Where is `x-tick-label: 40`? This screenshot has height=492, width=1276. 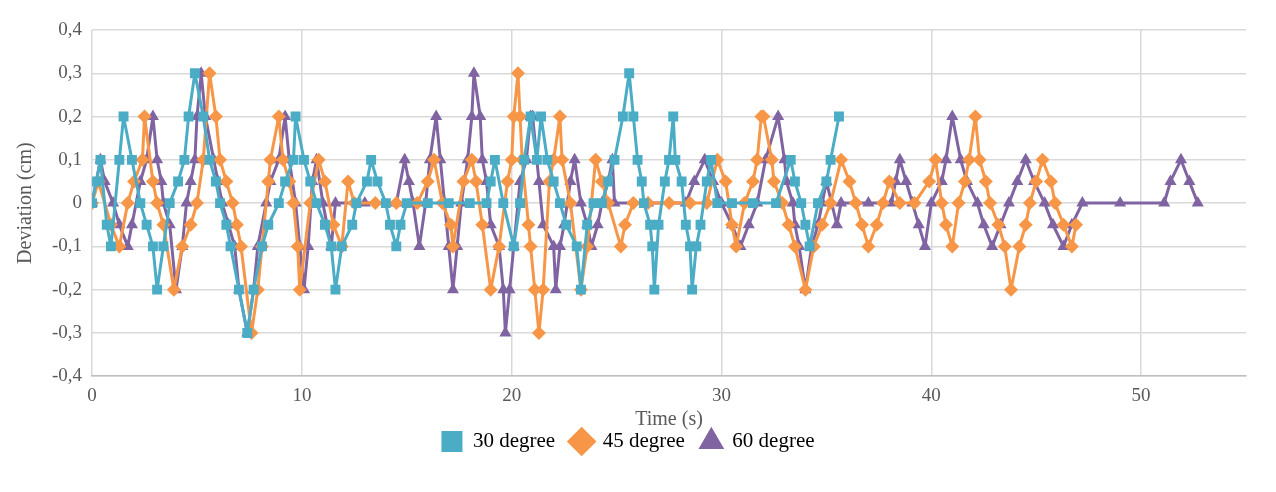
x-tick-label: 40 is located at coordinates (931, 394).